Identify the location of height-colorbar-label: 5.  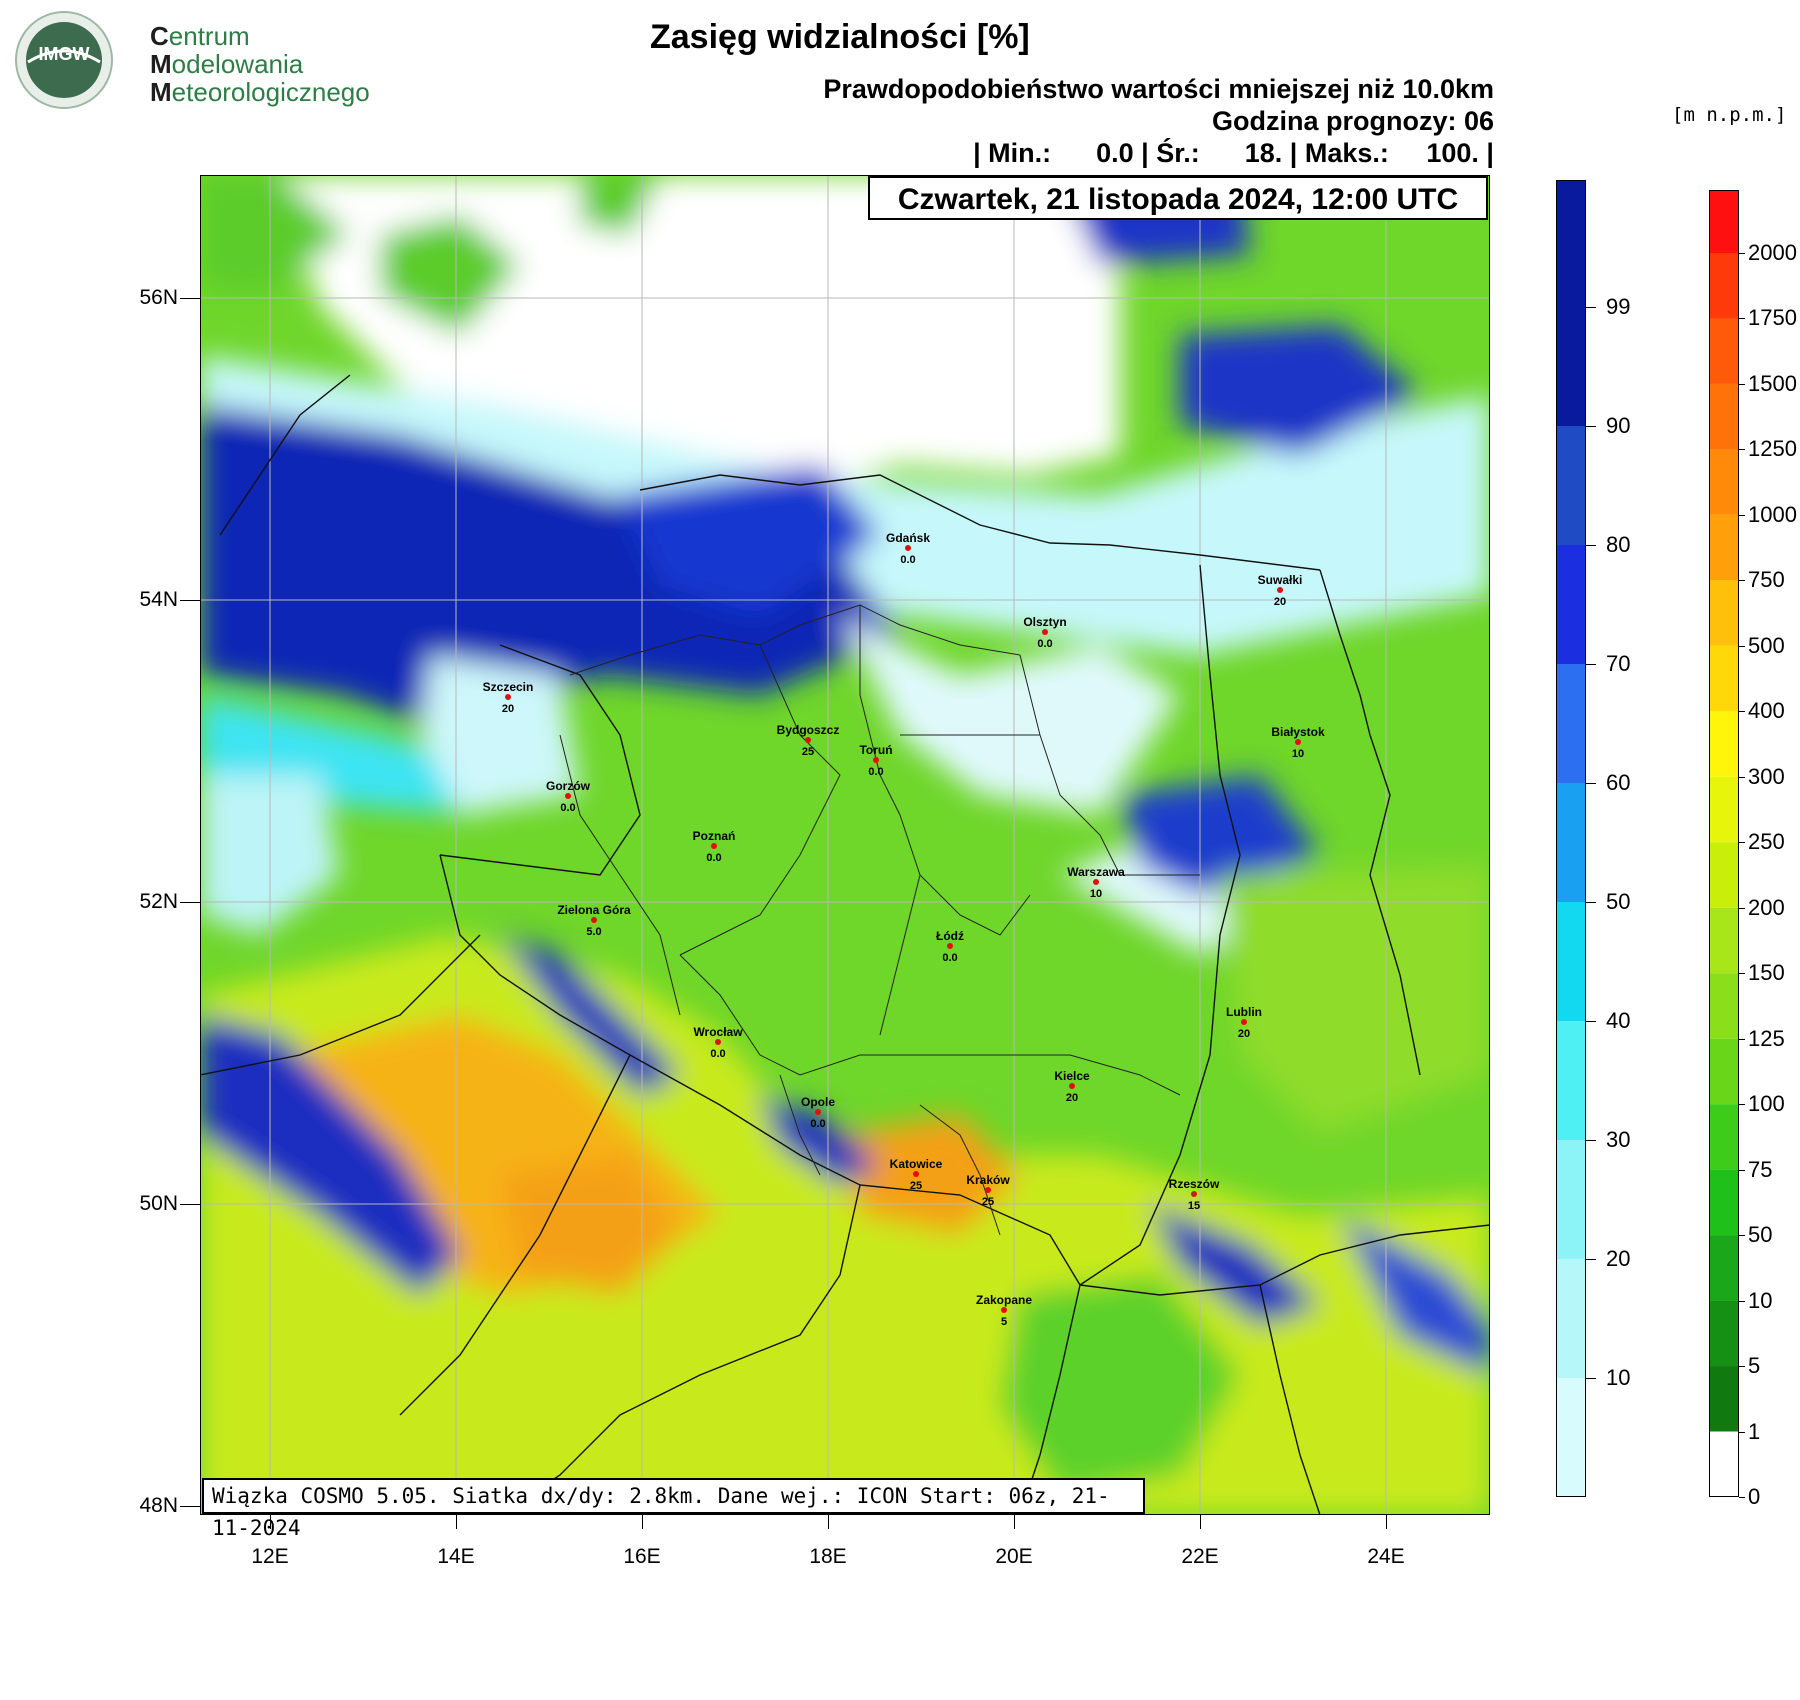
(1754, 1366).